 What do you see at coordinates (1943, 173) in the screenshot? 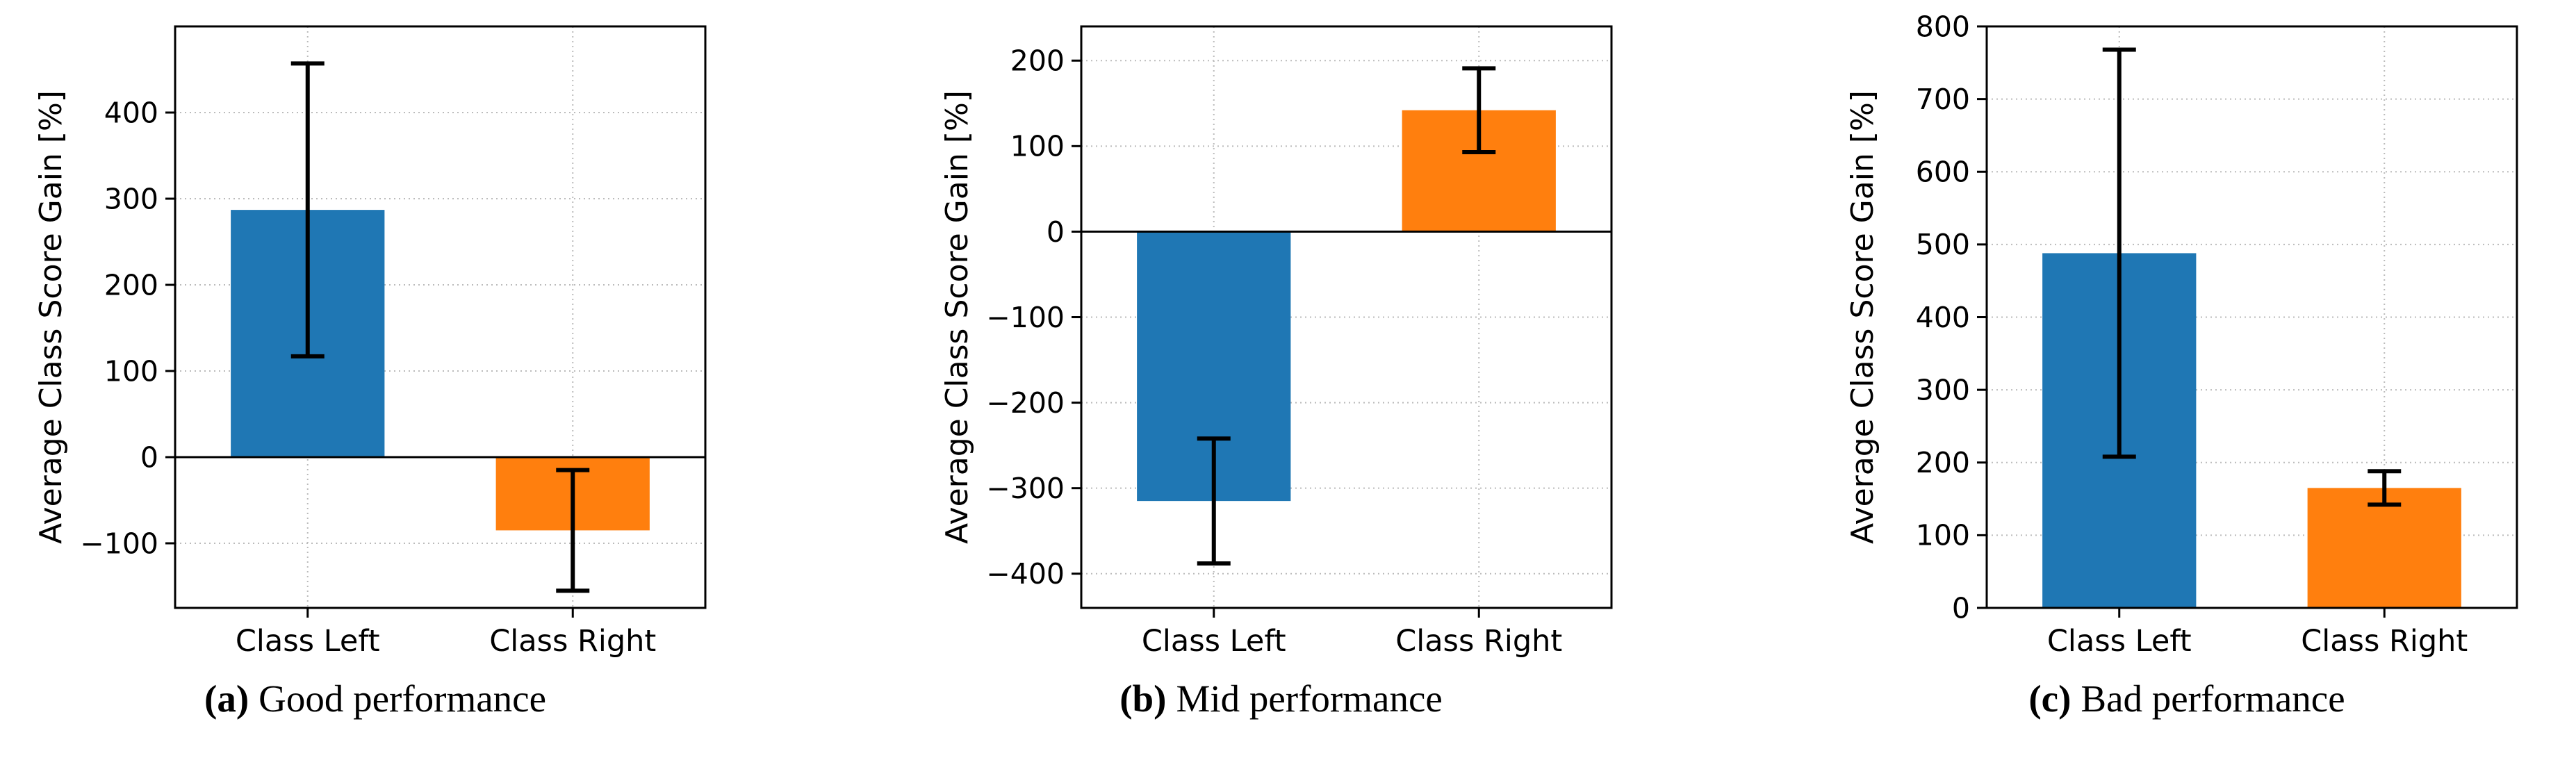
I see `y-tick-label: 600` at bounding box center [1943, 173].